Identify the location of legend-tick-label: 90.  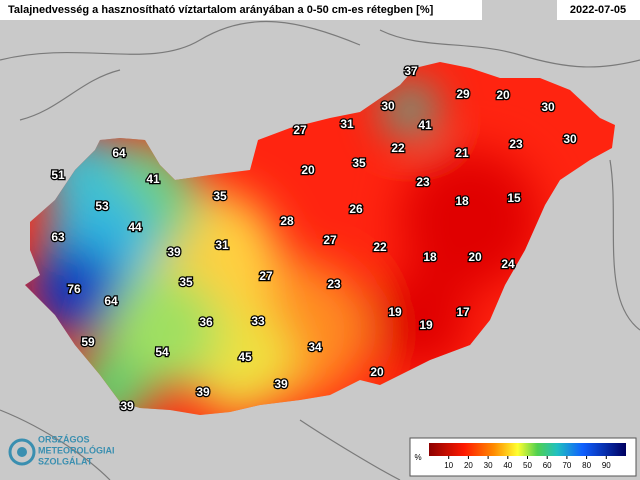
(606, 465).